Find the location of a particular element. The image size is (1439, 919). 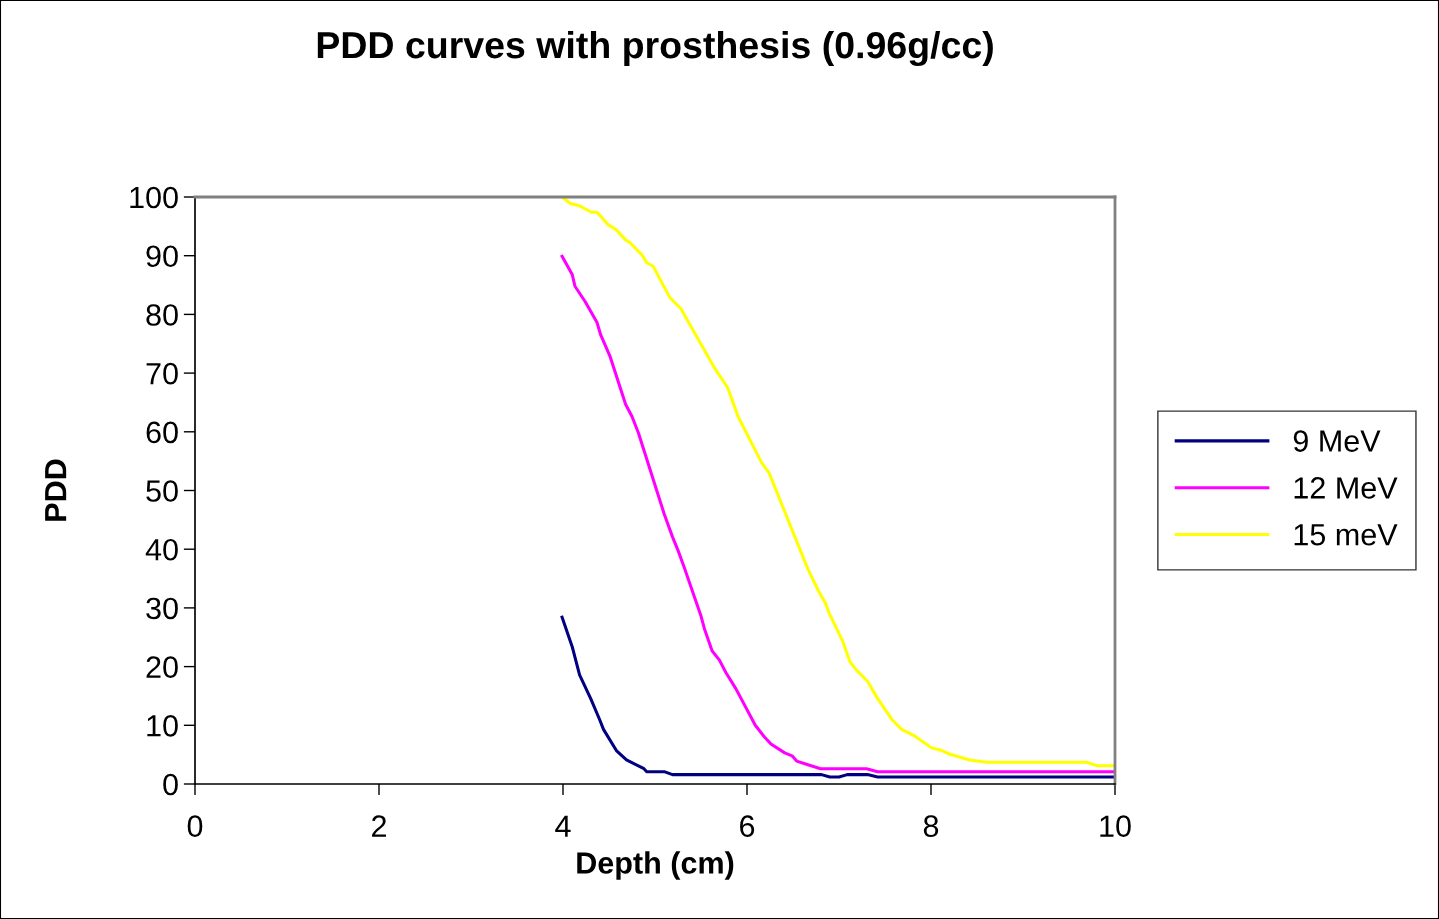

legend-label: 9 MeV is located at coordinates (1337, 441).